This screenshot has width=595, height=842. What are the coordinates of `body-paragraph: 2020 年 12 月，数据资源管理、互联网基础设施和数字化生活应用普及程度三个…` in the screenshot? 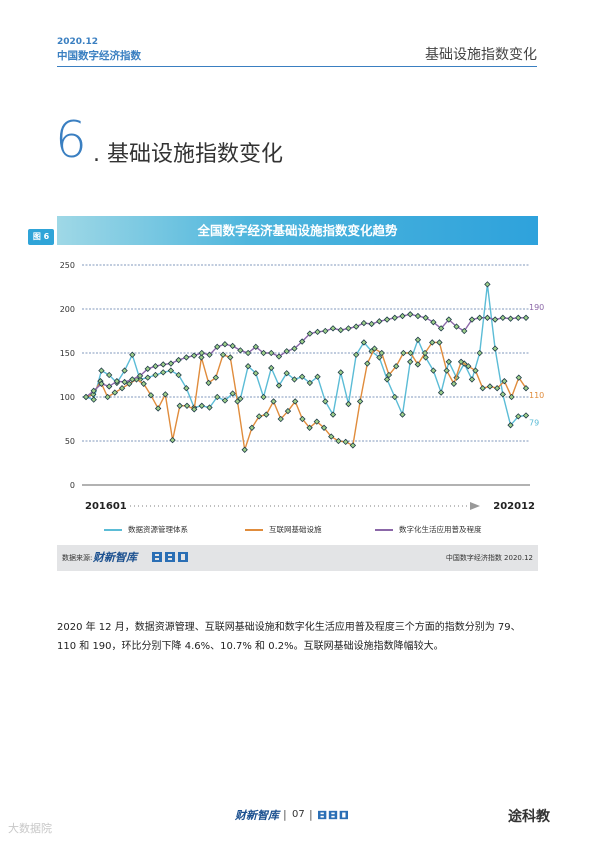 It's located at (289, 637).